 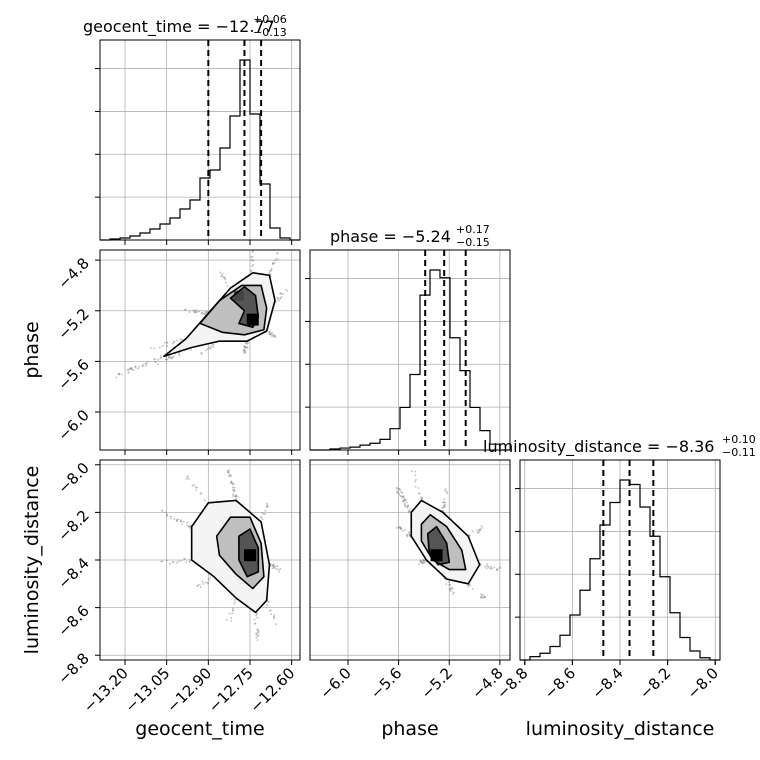 What do you see at coordinates (106, 690) in the screenshot?
I see `x-tick-label: −13.20` at bounding box center [106, 690].